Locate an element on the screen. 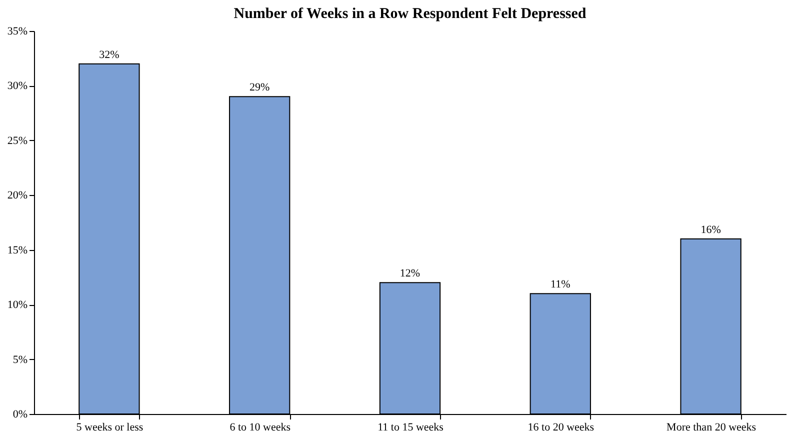 The image size is (792, 440). data-label: 16% is located at coordinates (710, 230).